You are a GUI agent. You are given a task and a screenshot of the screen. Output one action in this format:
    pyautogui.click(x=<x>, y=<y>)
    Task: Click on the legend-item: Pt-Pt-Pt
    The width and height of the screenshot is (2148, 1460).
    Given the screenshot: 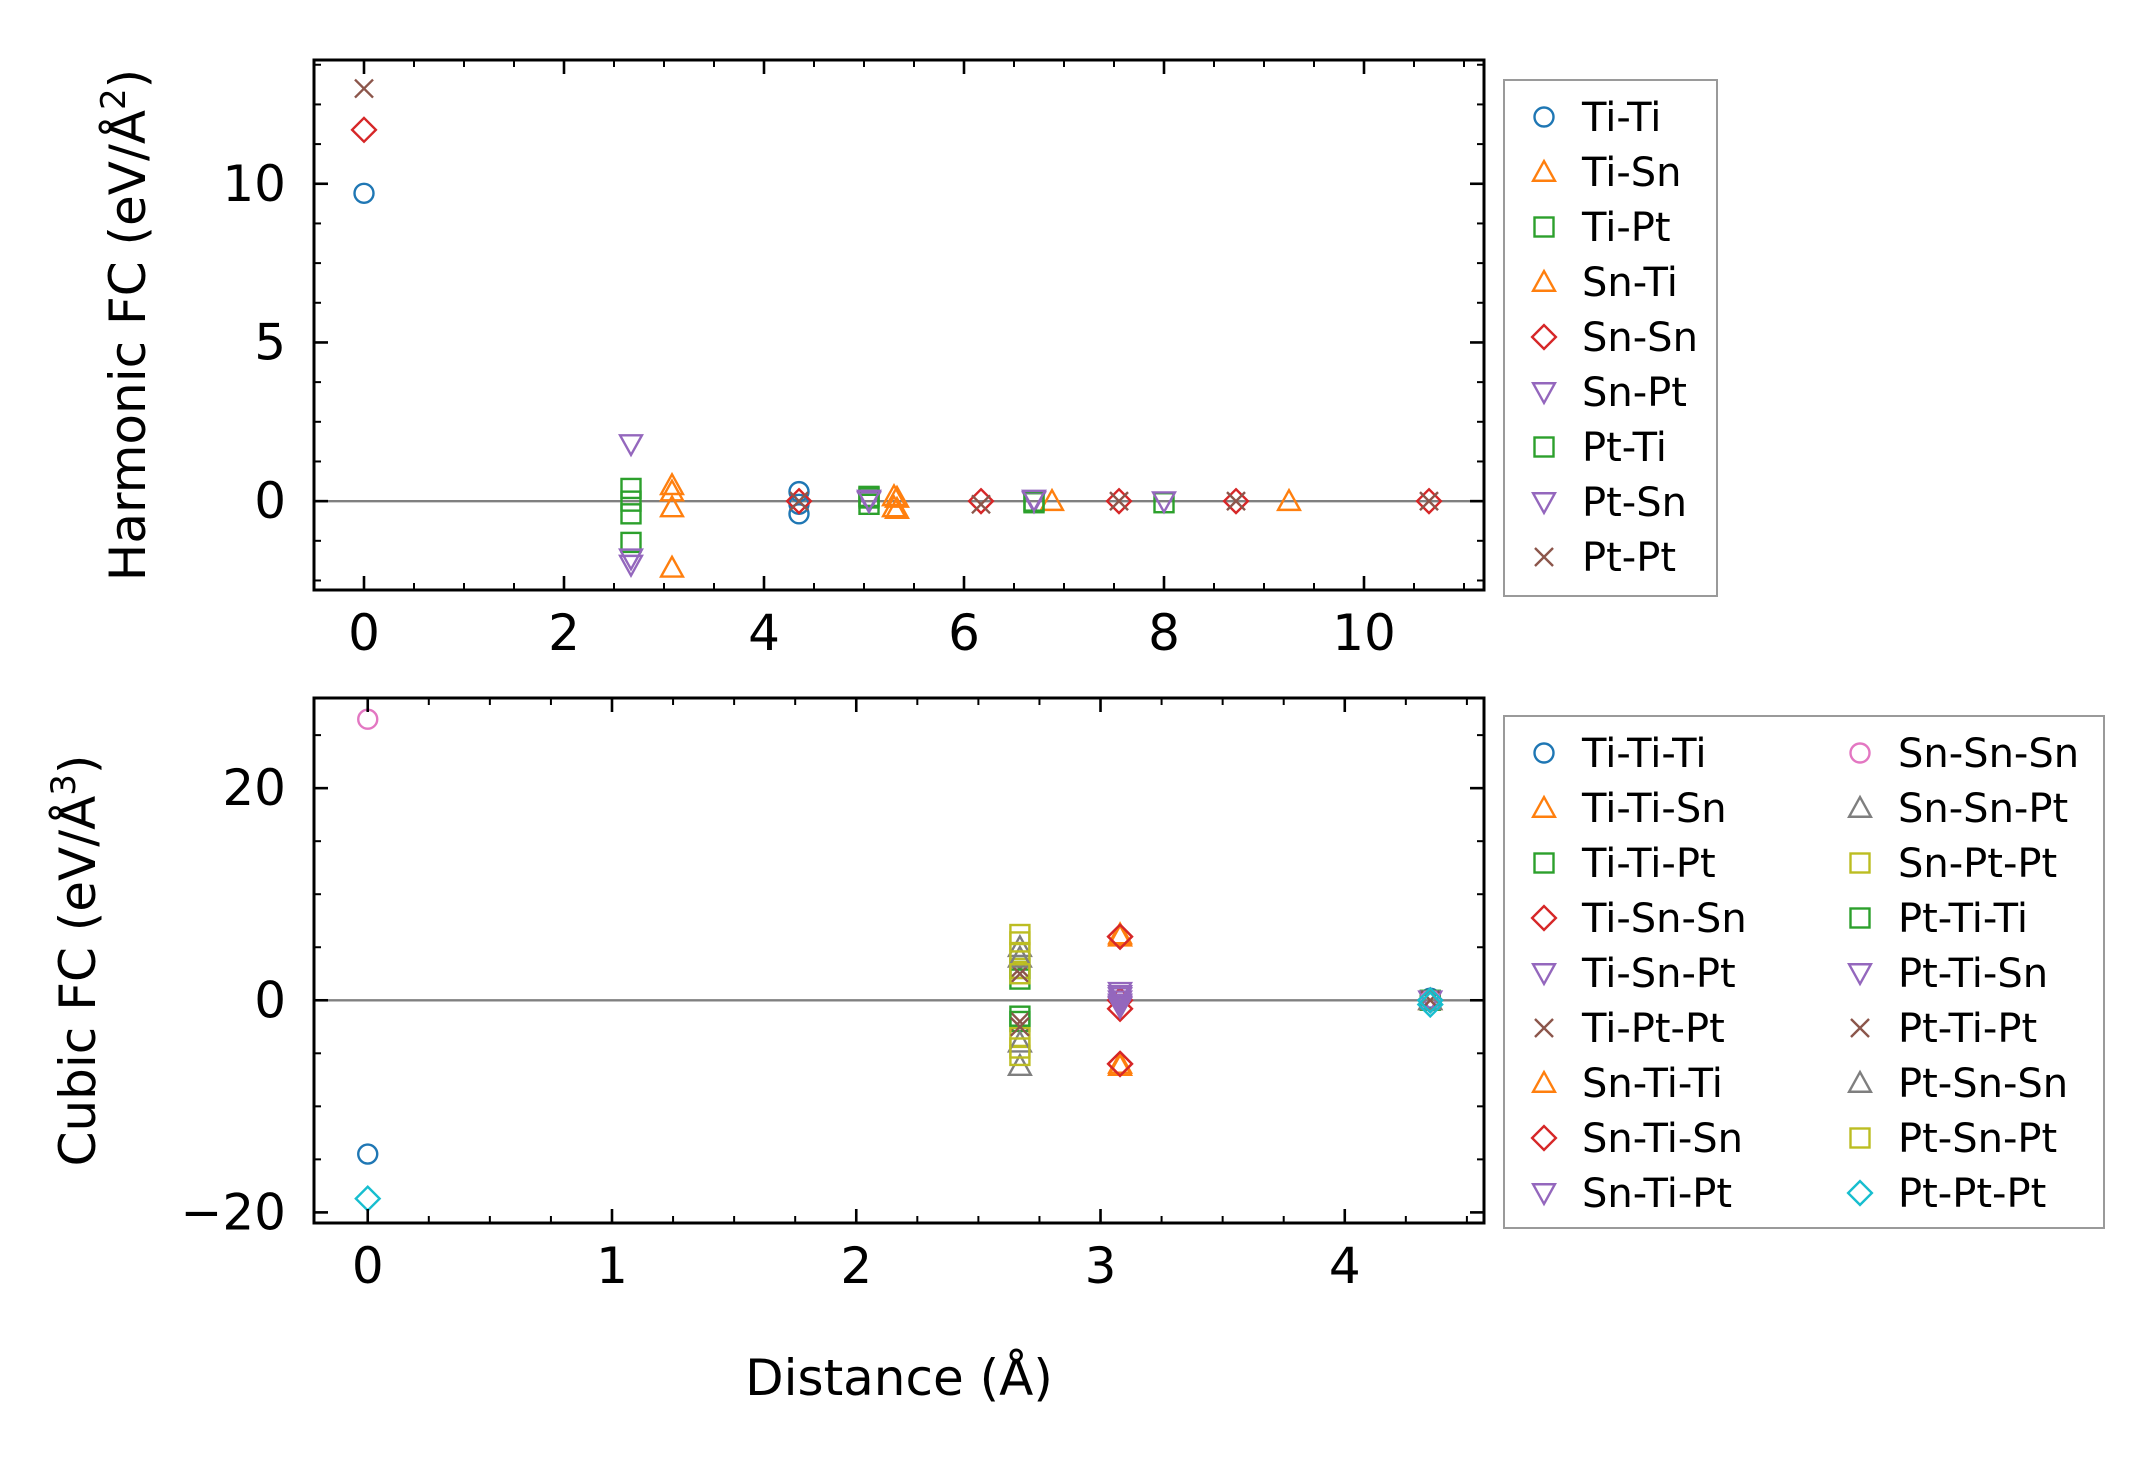 What is the action you would take?
    pyautogui.click(x=1946, y=1194)
    